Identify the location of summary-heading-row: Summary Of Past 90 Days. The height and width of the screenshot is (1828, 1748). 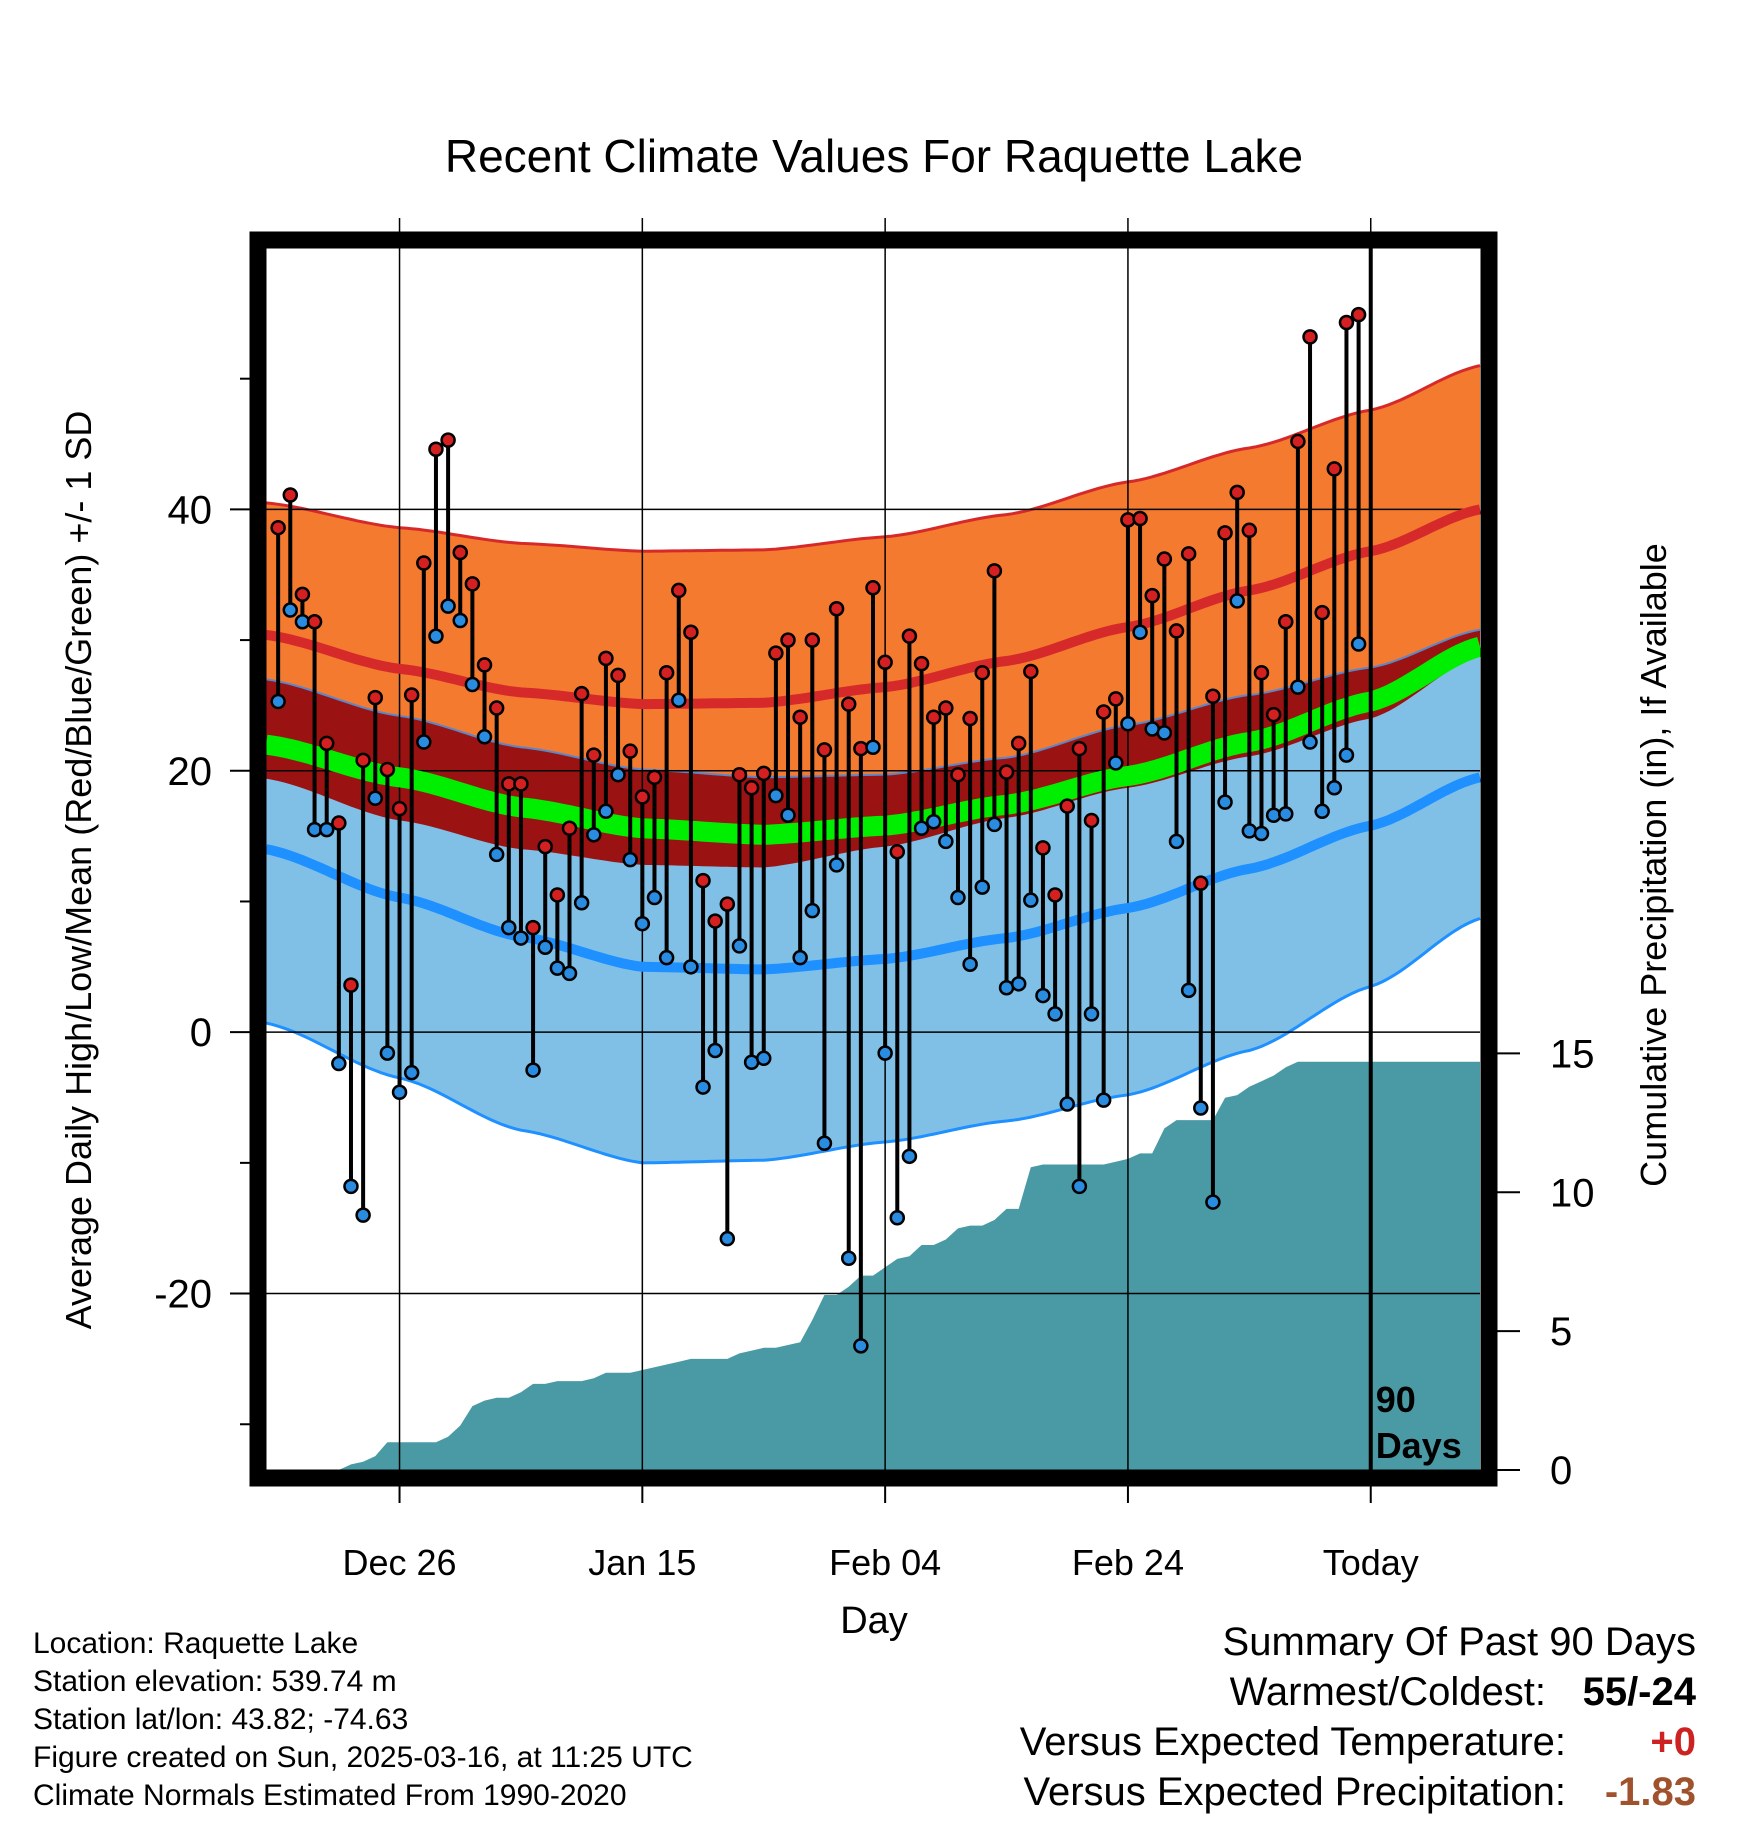
(1358, 1645).